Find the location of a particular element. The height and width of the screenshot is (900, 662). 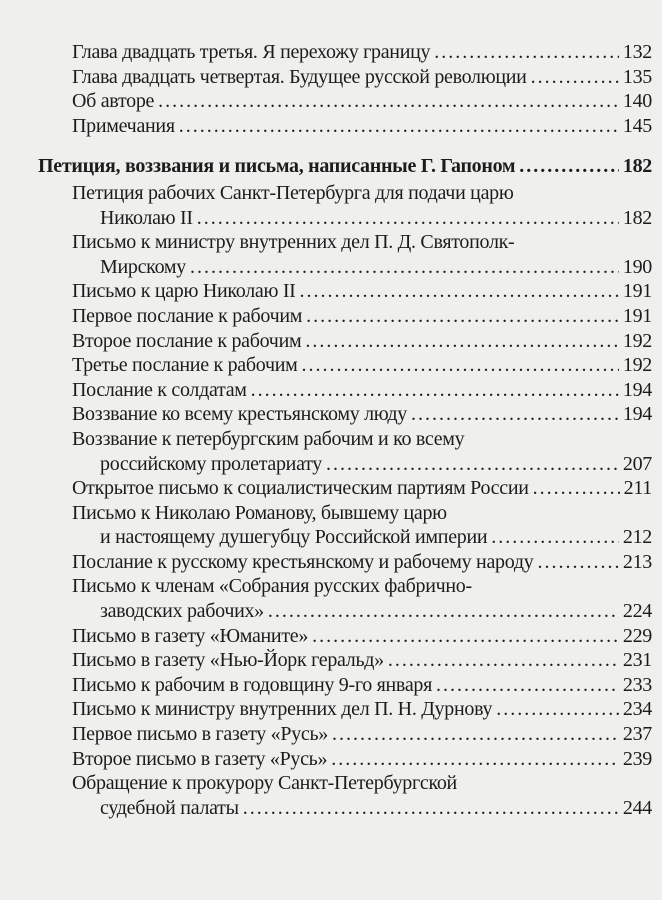

toc-page-number: 140 is located at coordinates (637, 101).